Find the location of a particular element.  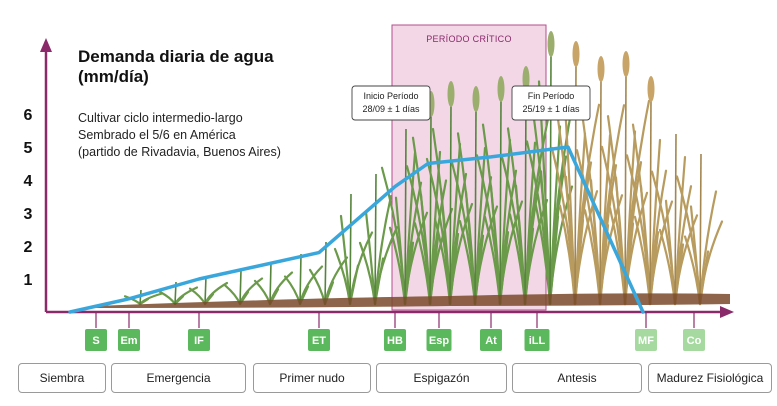

subtitle-line-3: (partido de Rivadavia, Buenos Aires) is located at coordinates (179, 152).